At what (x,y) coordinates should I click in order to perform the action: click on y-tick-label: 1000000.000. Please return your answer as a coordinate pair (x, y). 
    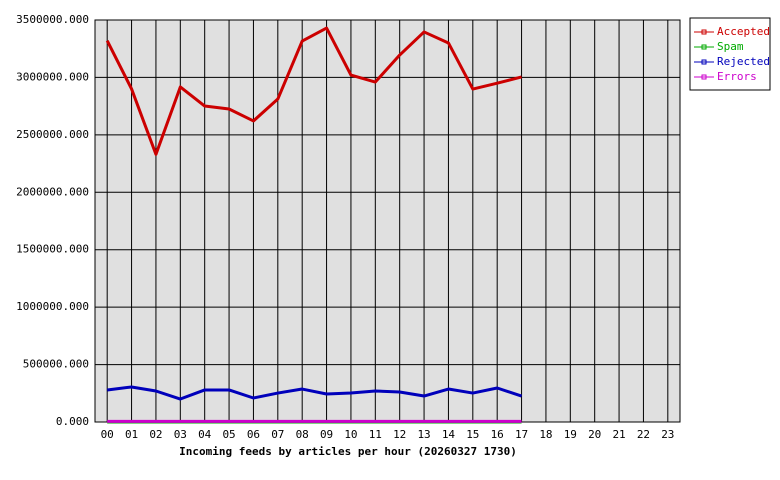
    Looking at the image, I should click on (52, 306).